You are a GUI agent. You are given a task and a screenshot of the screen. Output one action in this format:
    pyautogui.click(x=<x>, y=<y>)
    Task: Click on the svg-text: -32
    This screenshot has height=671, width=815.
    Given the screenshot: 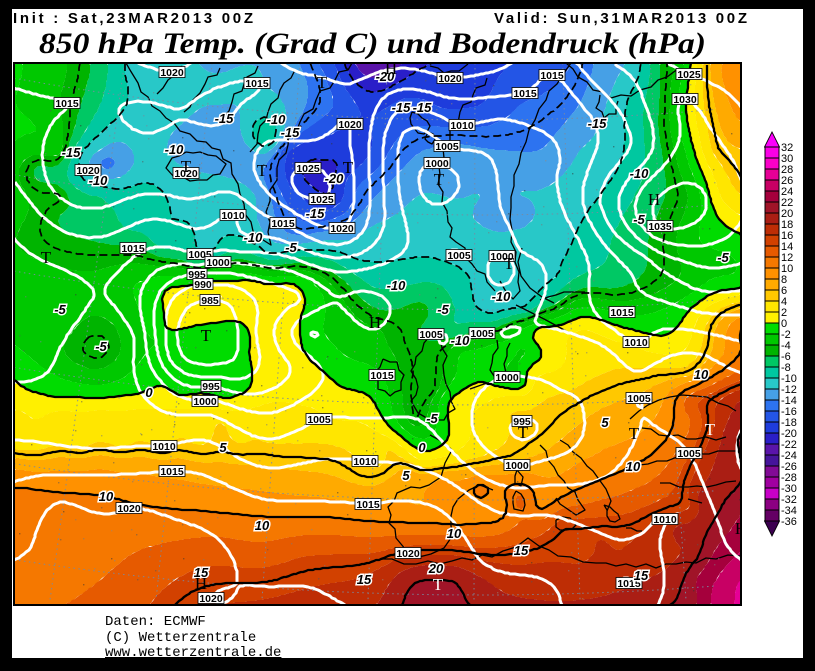 What is the action you would take?
    pyautogui.click(x=789, y=500)
    